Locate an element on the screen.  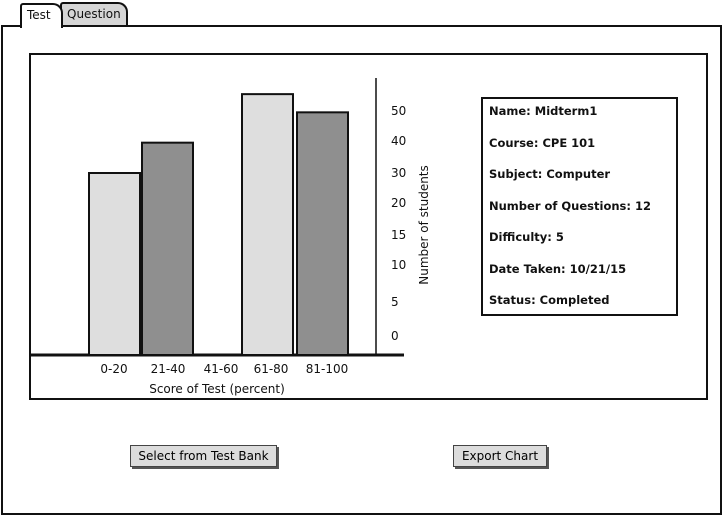
x-tick-label: 21-40 is located at coordinates (168, 369).